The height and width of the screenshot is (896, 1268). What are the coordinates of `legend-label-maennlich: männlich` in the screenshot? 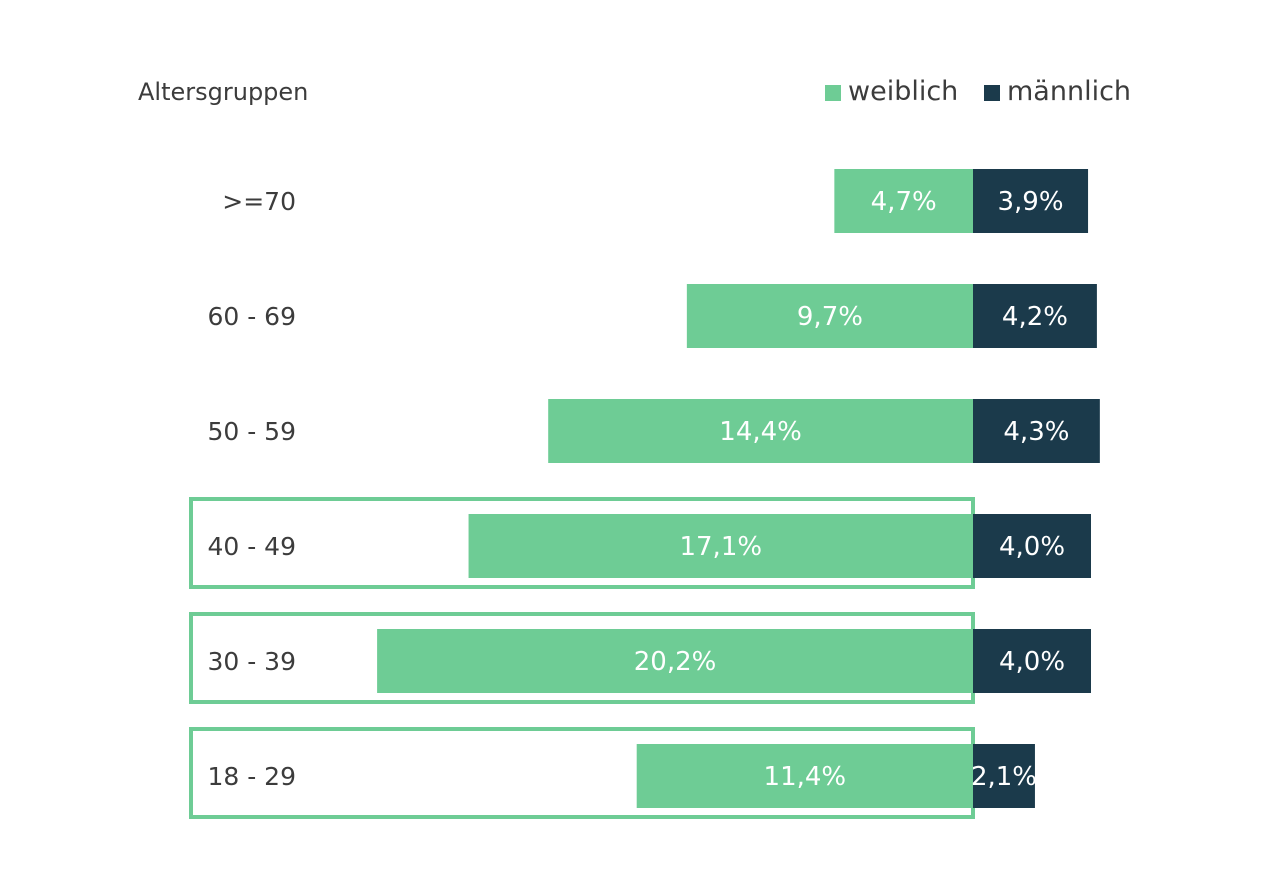 It's located at (1069, 91).